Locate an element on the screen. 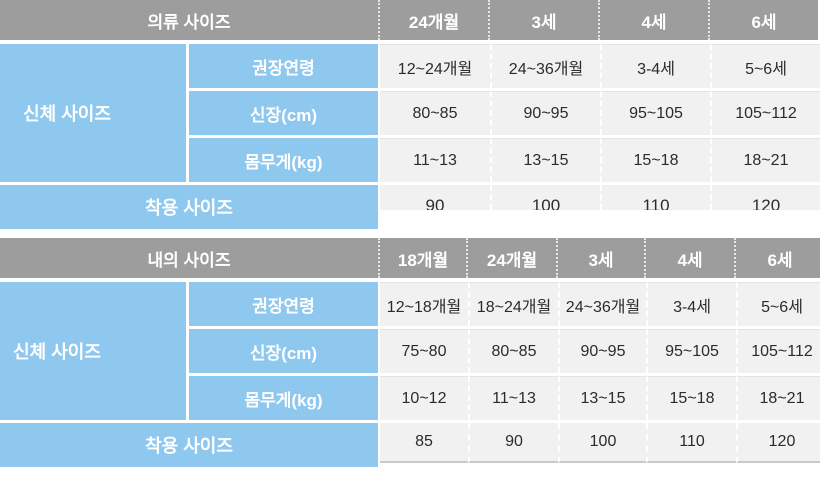 Image resolution: width=820 pixels, height=478 pixels. weight-row: 몸무게(kg) 10~12 11~13 13~15 15~18 18~21 is located at coordinates (504, 398).